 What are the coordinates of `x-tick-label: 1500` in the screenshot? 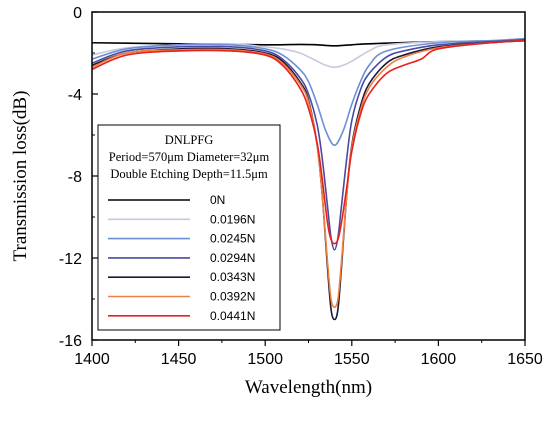 It's located at (265, 359).